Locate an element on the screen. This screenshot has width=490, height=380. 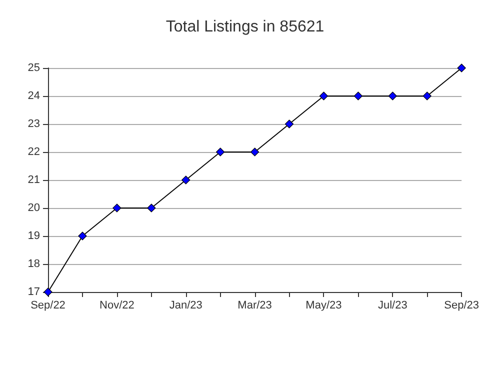
y-tick-label: 23 is located at coordinates (34, 124).